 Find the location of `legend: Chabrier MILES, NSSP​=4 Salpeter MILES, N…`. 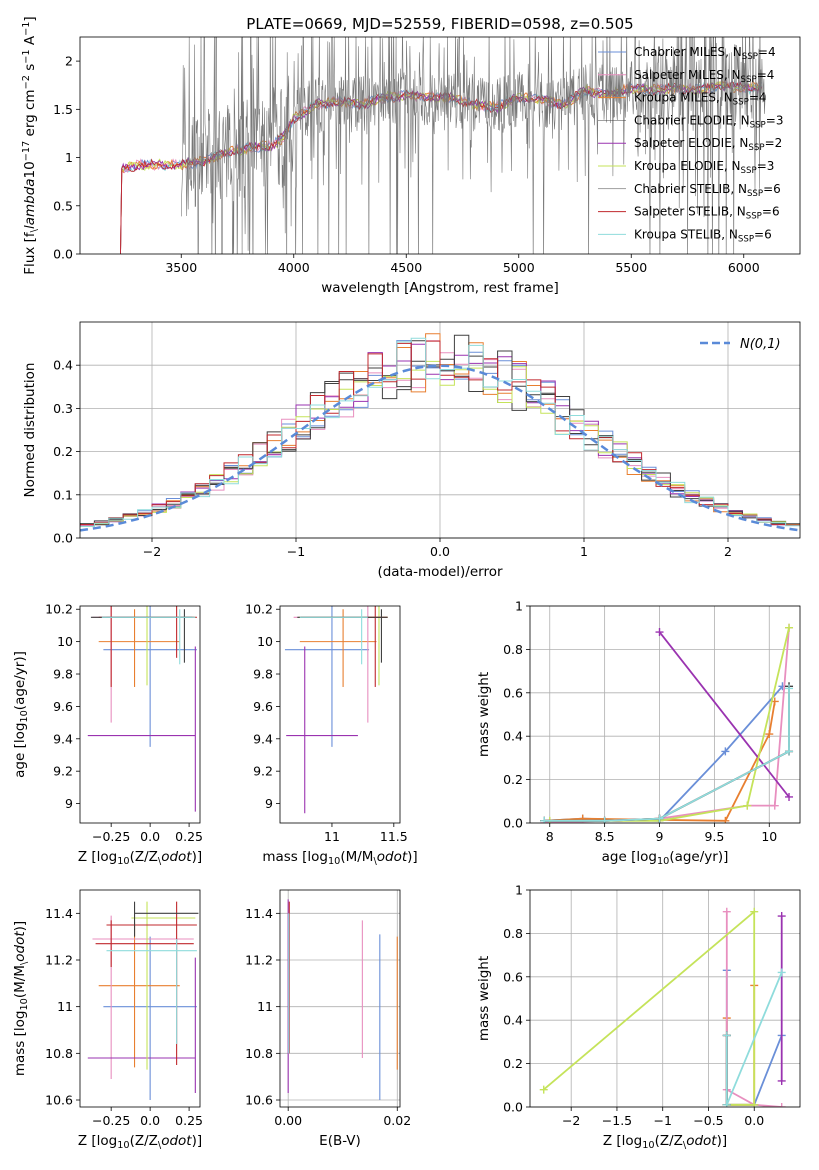

legend: Chabrier MILES, NSSP​=4 Salpeter MILES, N… is located at coordinates (690, 144).